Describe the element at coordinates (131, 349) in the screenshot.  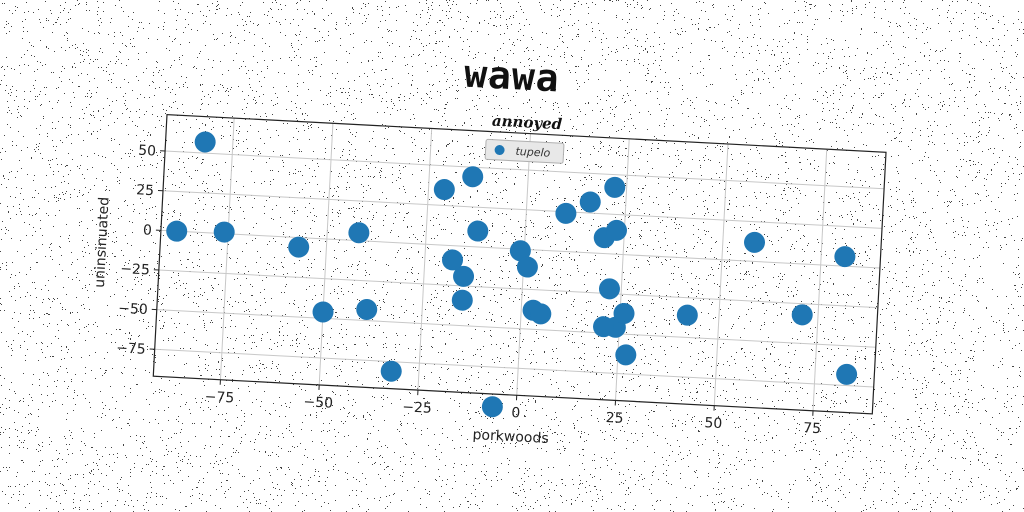
I see `y-tick-label: −75` at that location.